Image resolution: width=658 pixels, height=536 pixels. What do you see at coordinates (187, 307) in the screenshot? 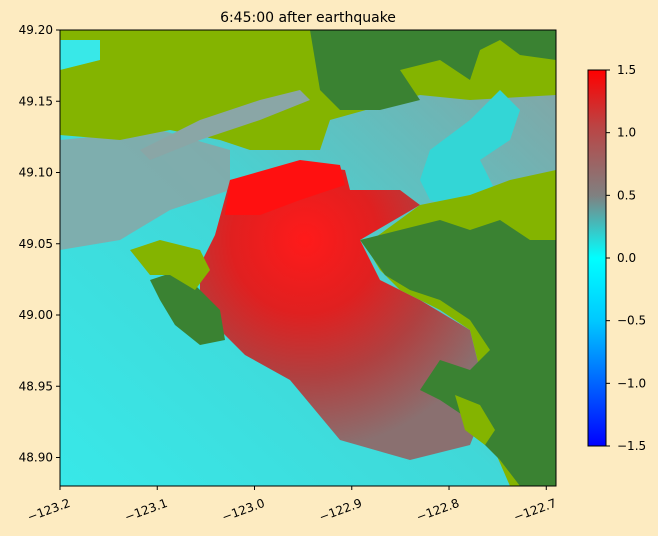
I see `land-point-roberts` at bounding box center [187, 307].